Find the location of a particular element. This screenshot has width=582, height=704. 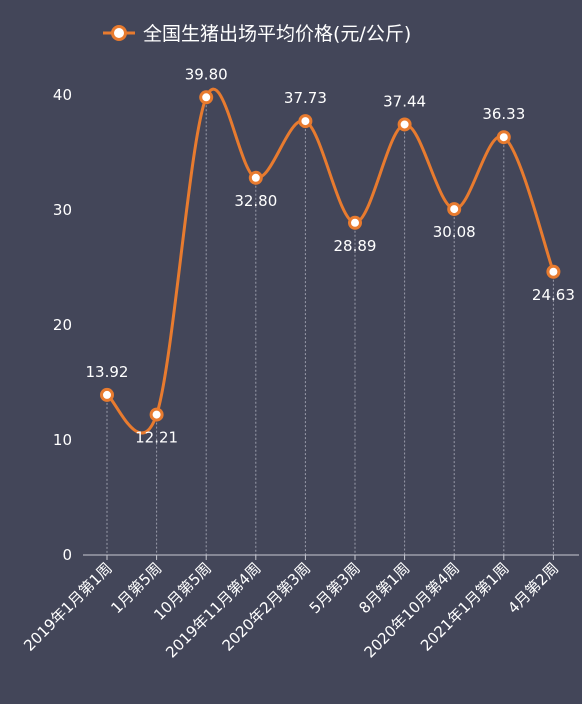

y-tick-label: 0 is located at coordinates (67, 555).